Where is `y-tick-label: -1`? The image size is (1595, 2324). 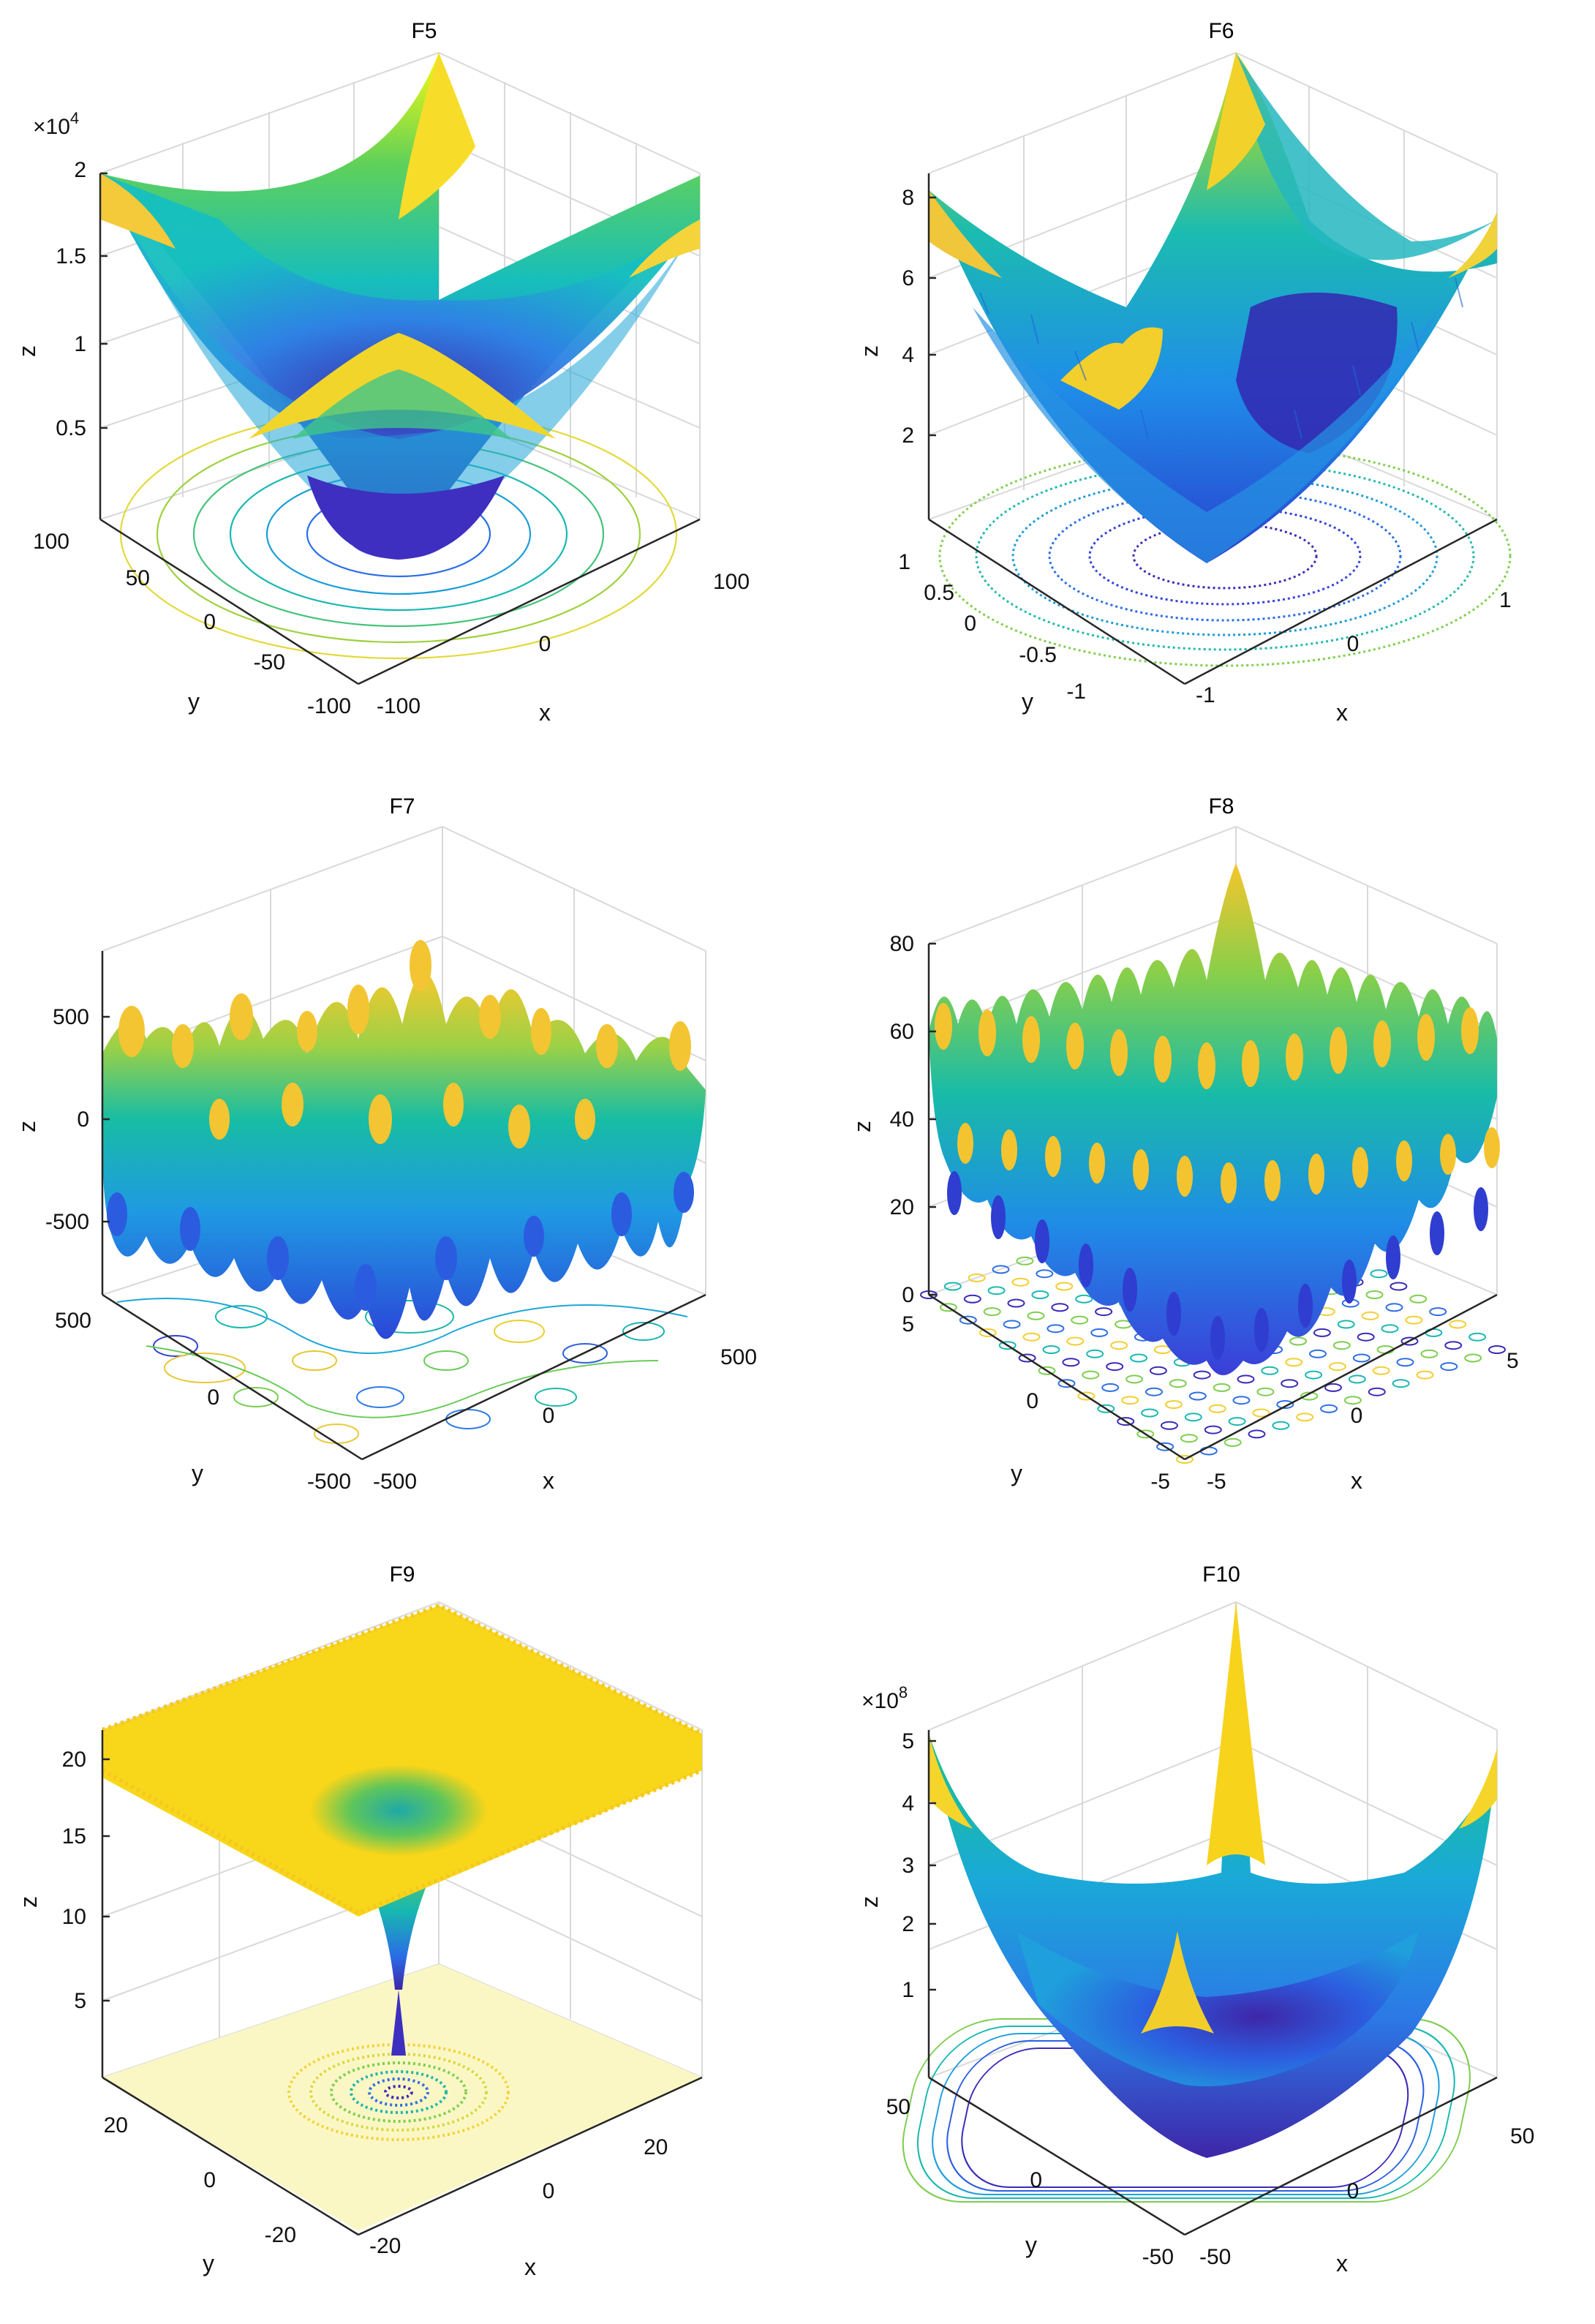
y-tick-label: -1 is located at coordinates (1076, 692).